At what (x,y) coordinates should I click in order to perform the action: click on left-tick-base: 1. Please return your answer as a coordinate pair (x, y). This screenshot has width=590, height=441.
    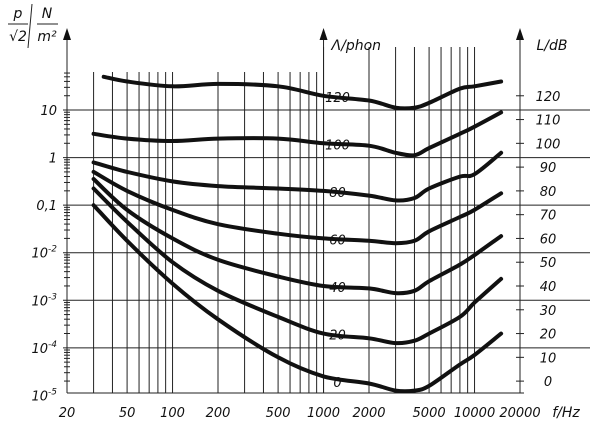
    Looking at the image, I should click on (53, 159).